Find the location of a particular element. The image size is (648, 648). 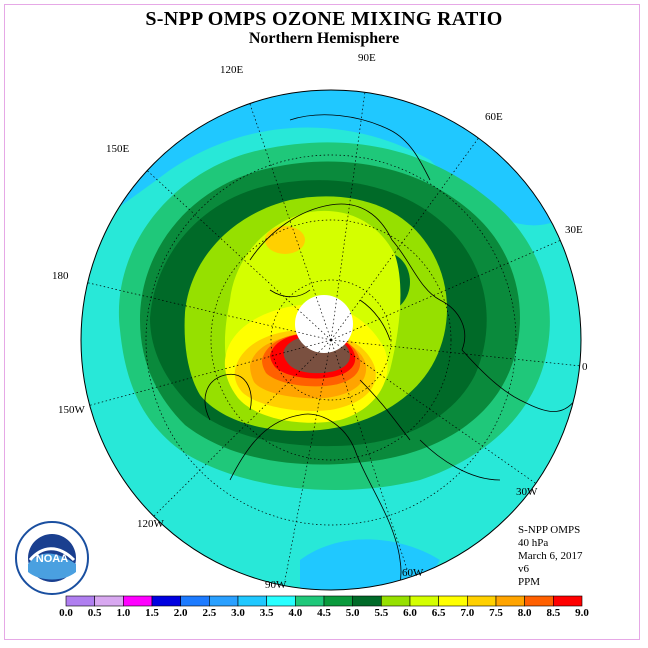

colorbar-tick-label: 4.5 is located at coordinates (324, 613).